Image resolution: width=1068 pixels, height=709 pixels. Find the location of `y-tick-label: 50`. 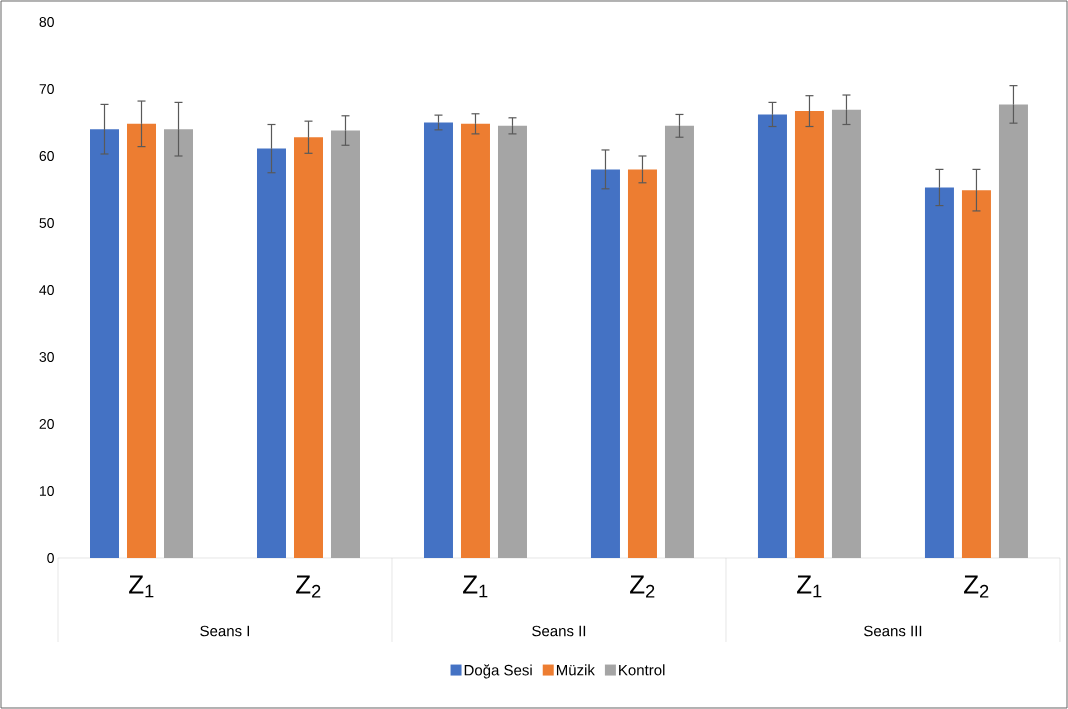

y-tick-label: 50 is located at coordinates (46, 223).